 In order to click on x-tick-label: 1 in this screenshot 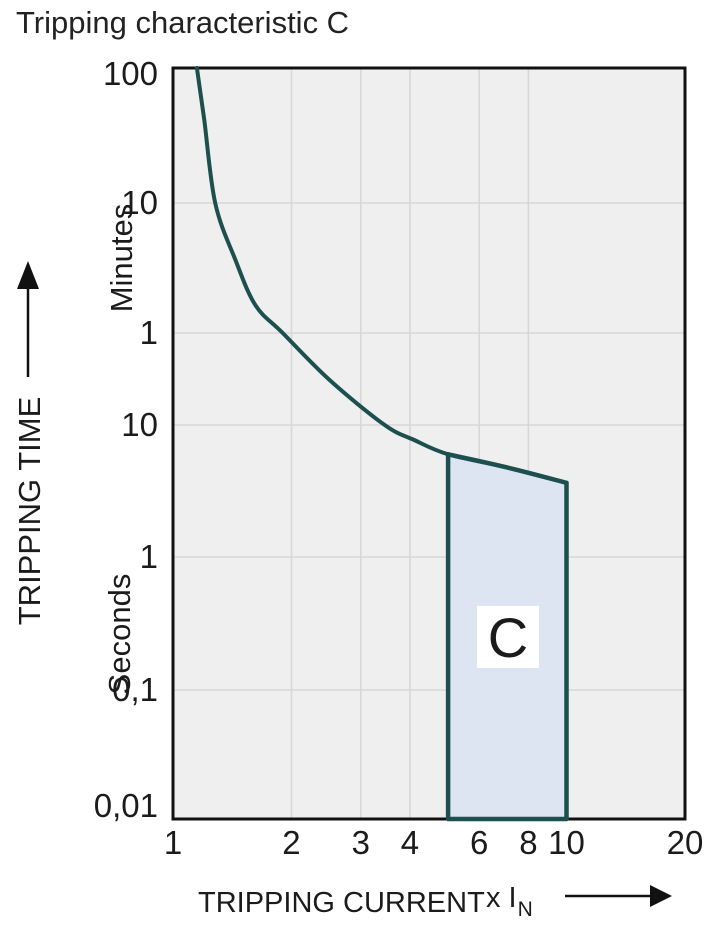, I will do `click(173, 842)`.